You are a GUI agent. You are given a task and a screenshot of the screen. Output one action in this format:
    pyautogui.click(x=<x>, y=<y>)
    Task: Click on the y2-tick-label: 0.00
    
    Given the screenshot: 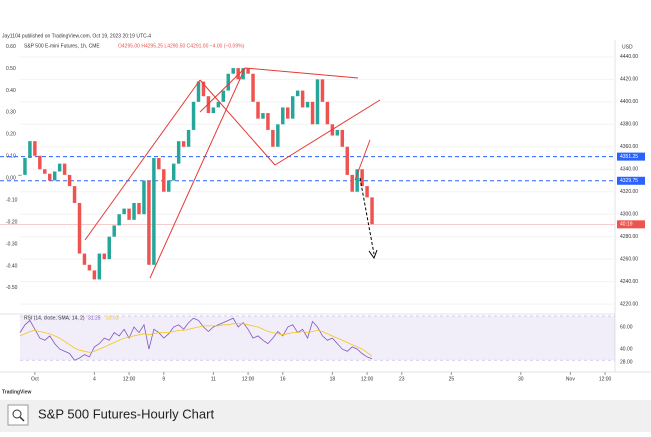 What is the action you would take?
    pyautogui.click(x=11, y=179)
    